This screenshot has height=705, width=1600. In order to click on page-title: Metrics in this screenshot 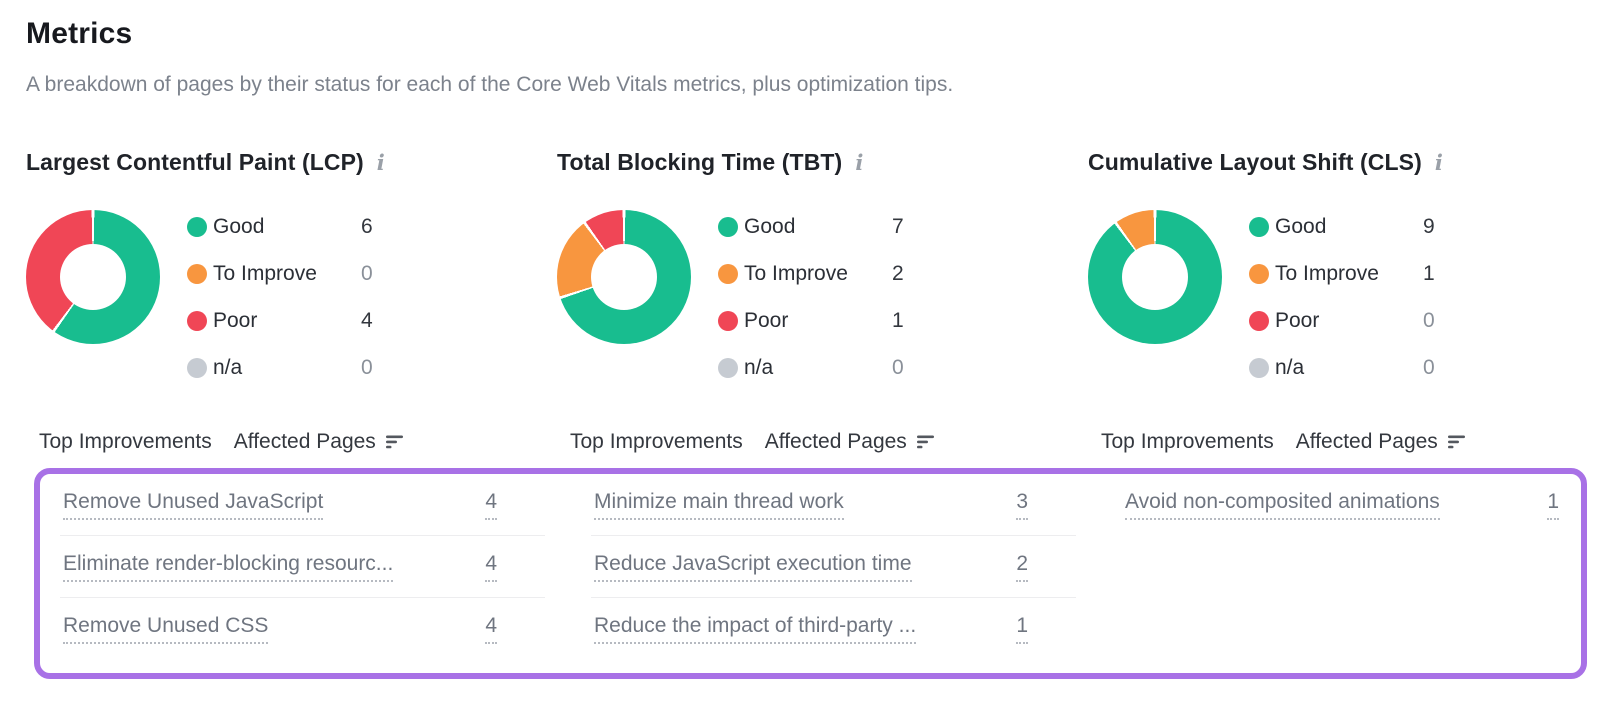, I will do `click(79, 33)`.